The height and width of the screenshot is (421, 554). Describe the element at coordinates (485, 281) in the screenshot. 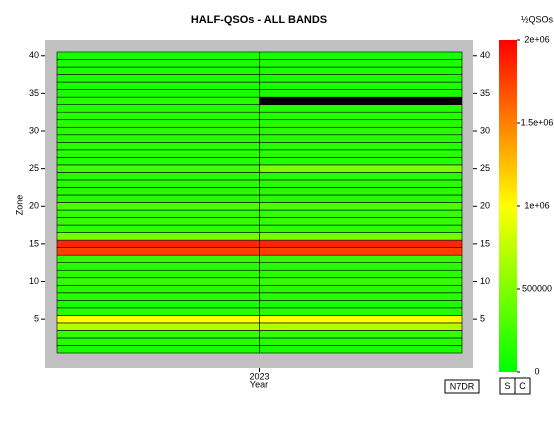

I see `y-tick-label: 10` at that location.